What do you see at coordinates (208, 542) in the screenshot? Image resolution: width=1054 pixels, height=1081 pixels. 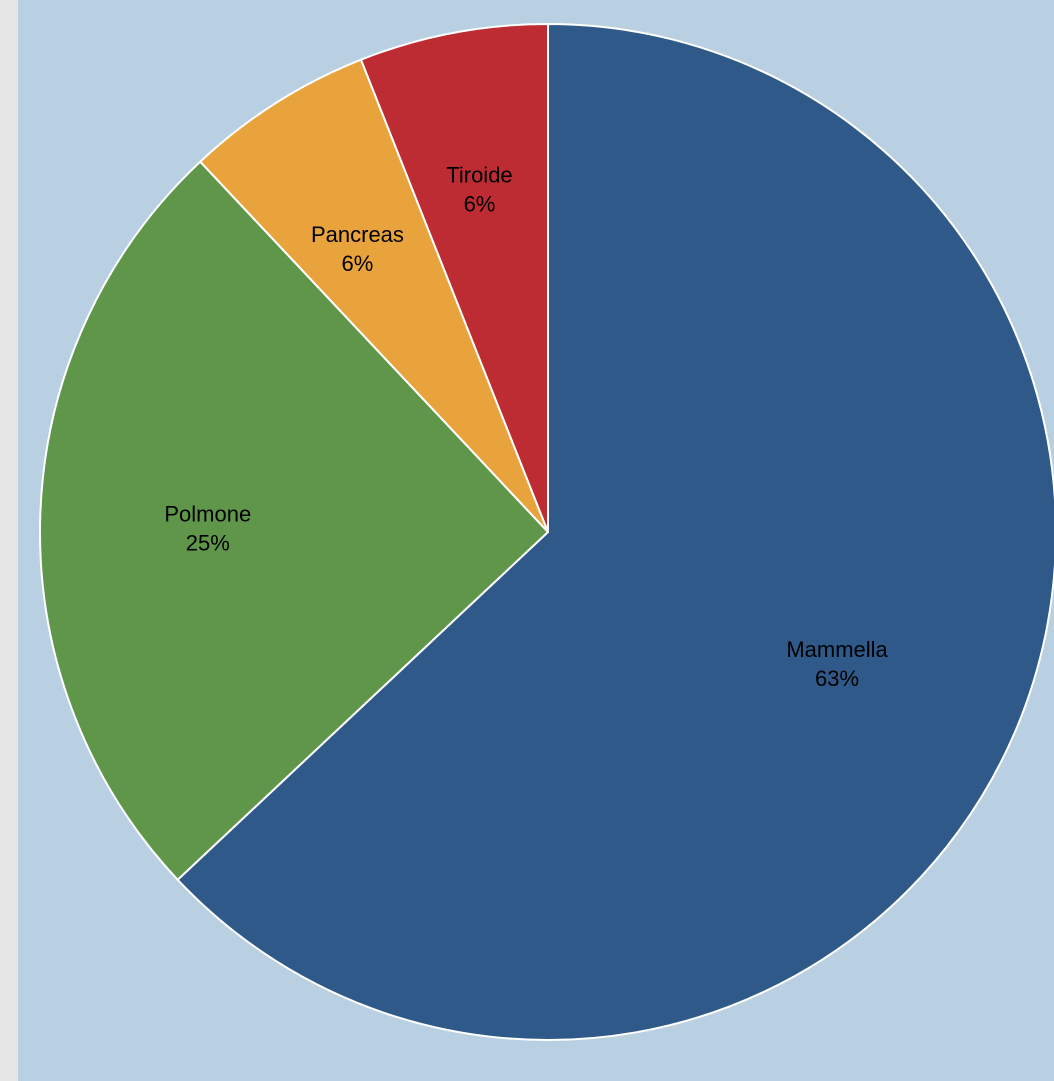 I see `data-label-percent: 25%` at bounding box center [208, 542].